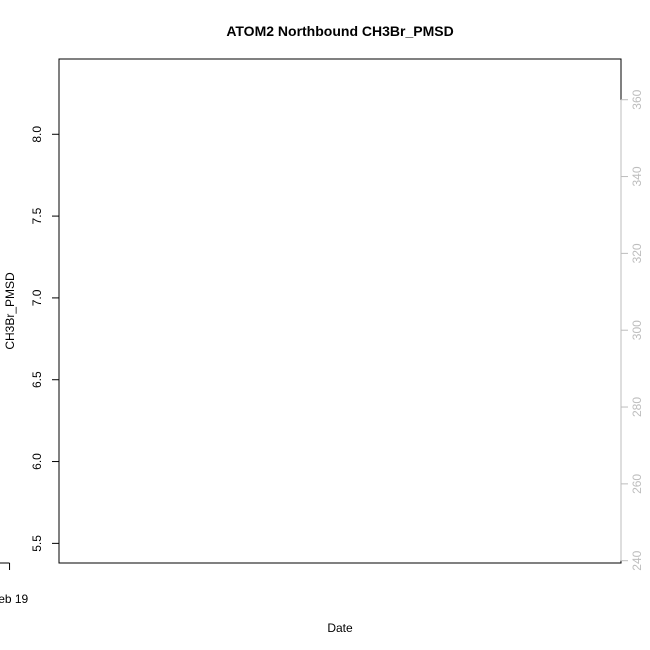 This screenshot has height=650, width=650. Describe the element at coordinates (637, 407) in the screenshot. I see `y2-tick-label: 280` at that location.